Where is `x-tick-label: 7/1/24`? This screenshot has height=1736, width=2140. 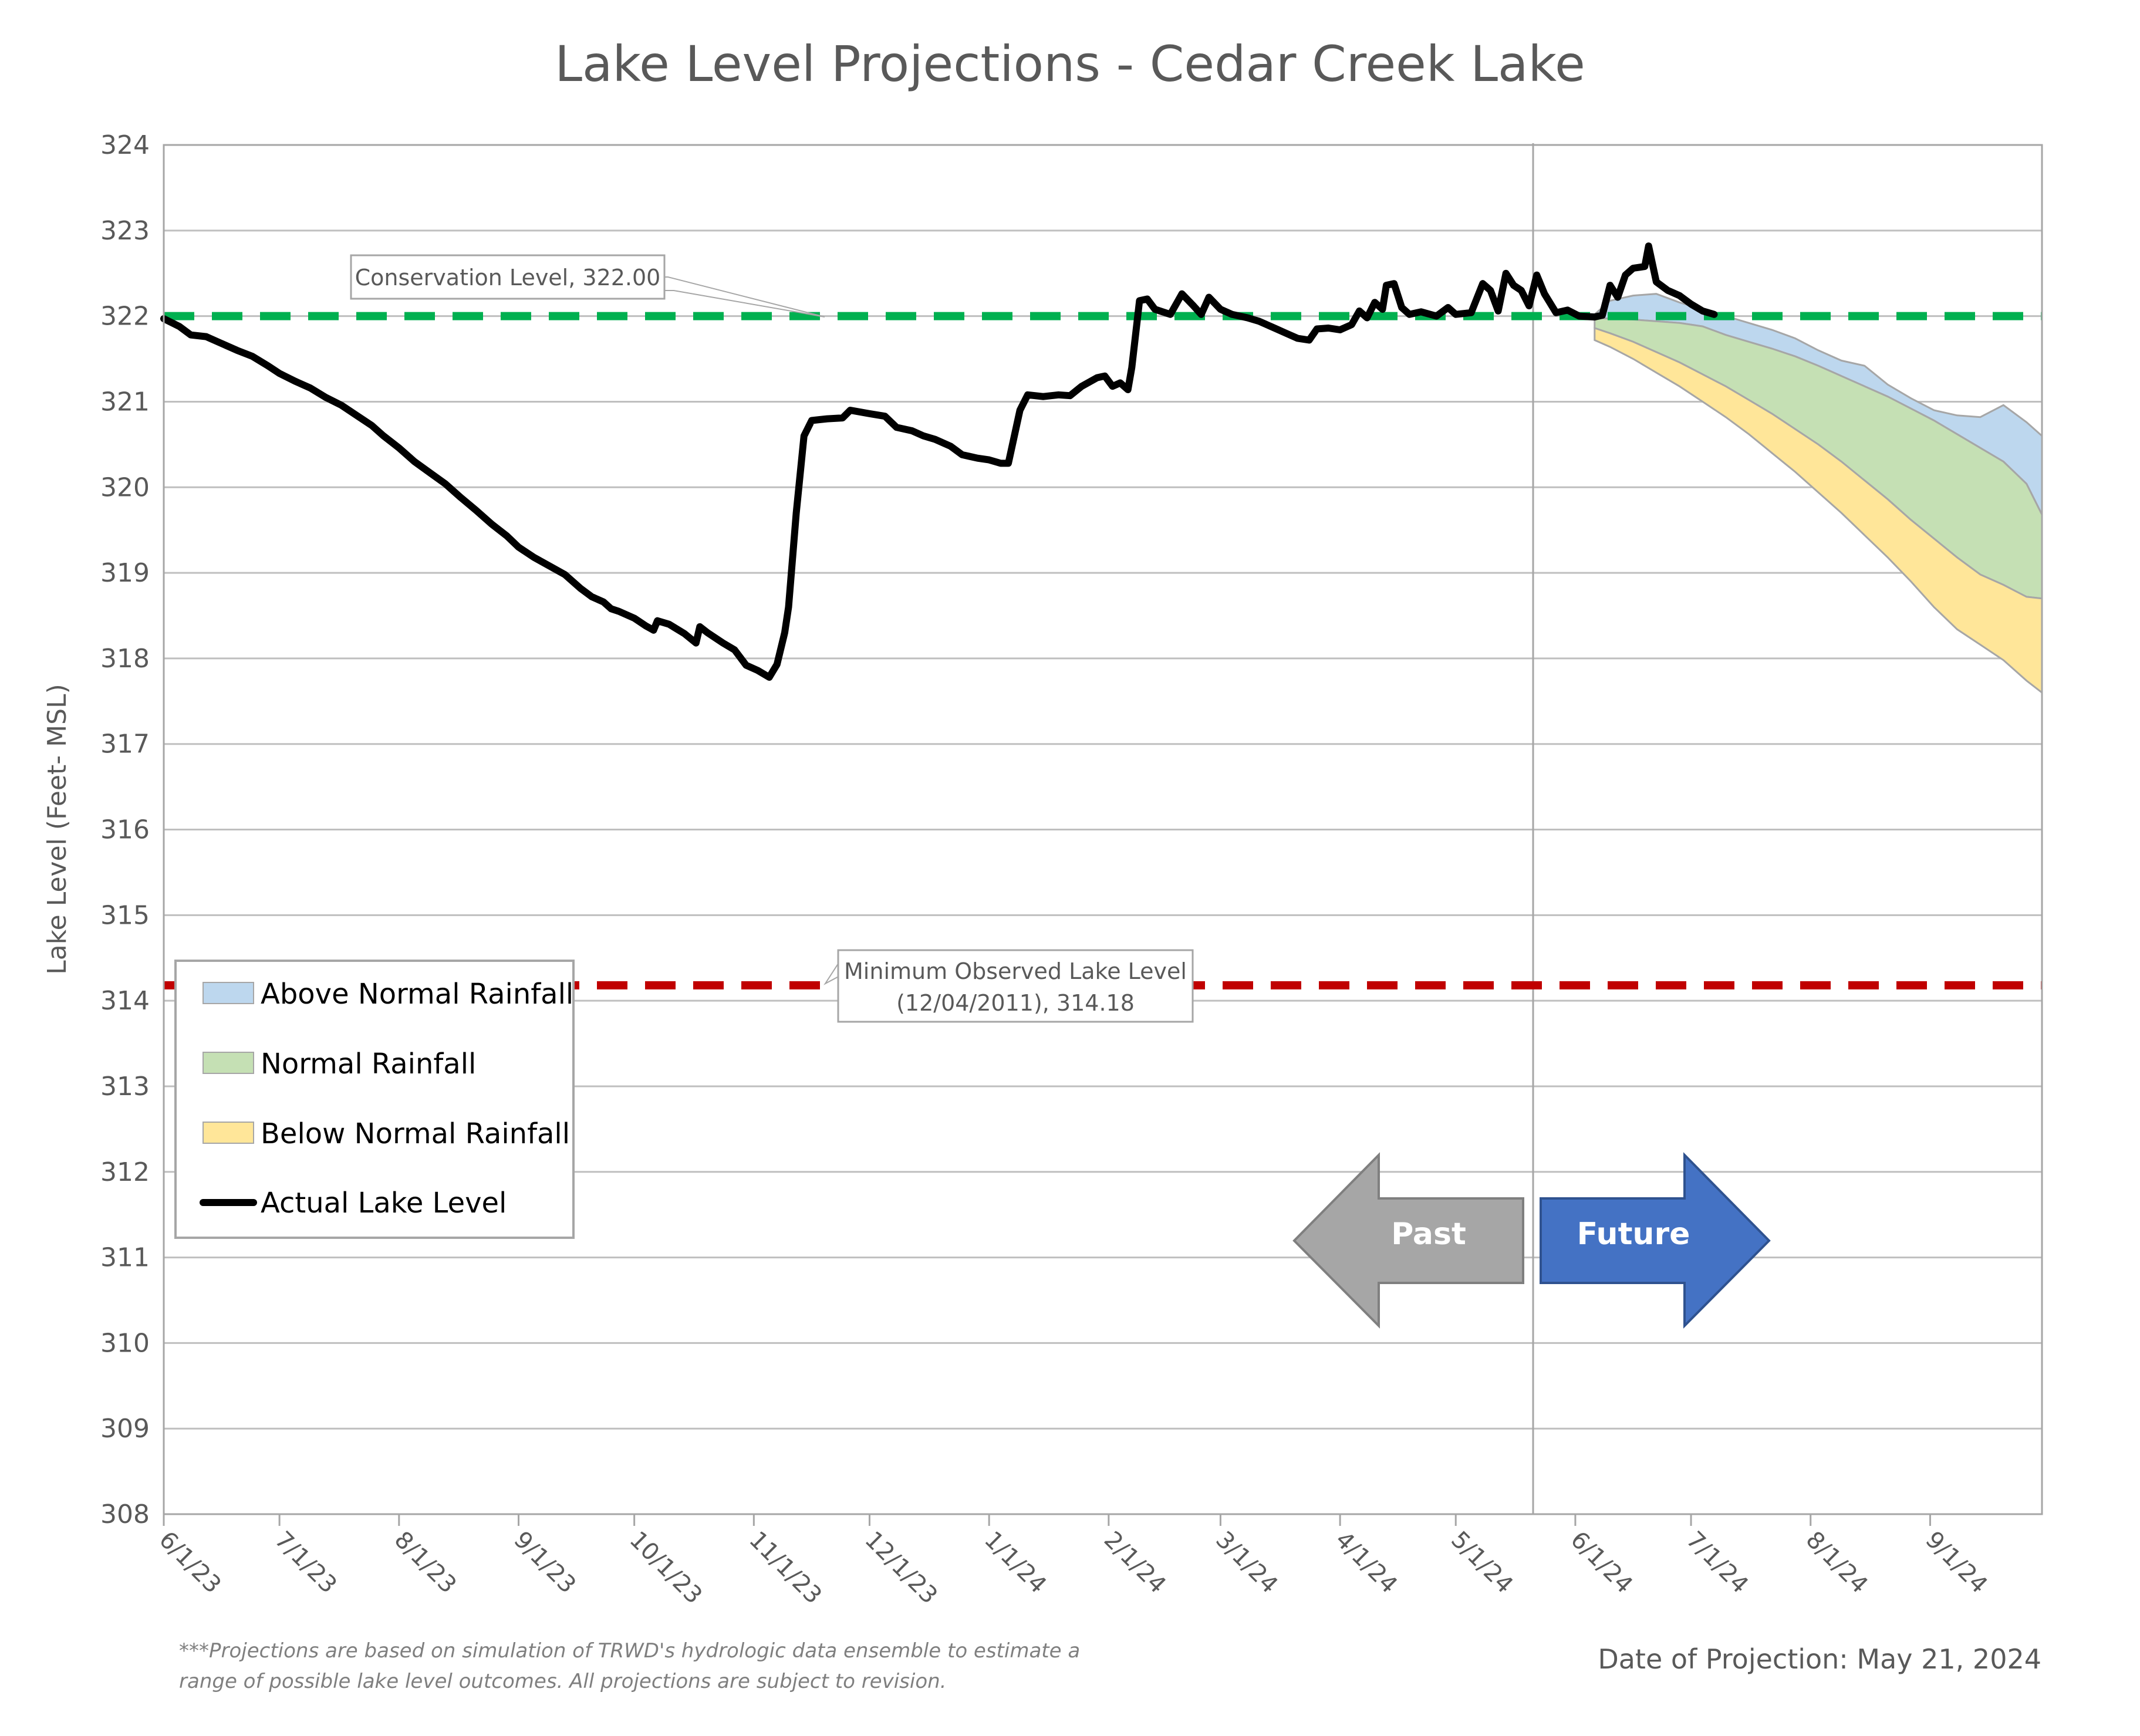 x-tick-label: 7/1/24 is located at coordinates (1717, 1562).